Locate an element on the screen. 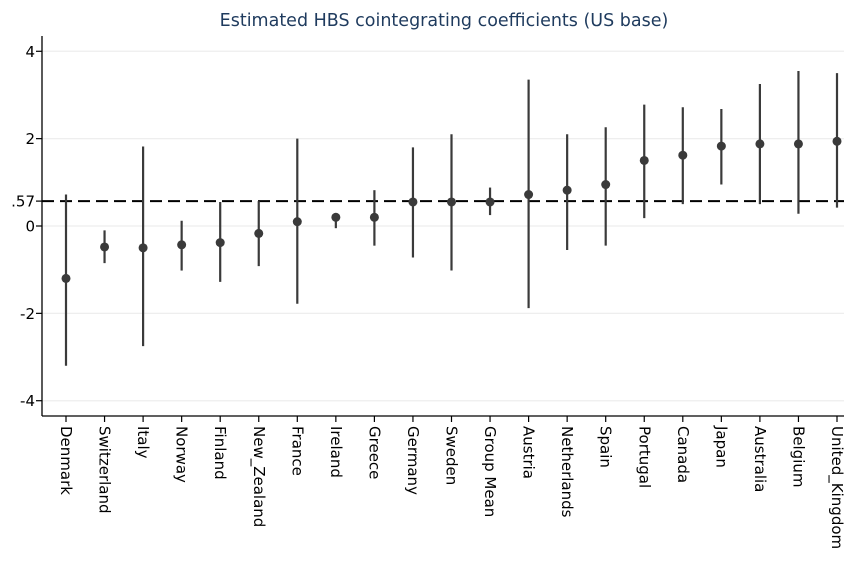 The image size is (844, 579). y-tick-label: 0 is located at coordinates (30, 227).